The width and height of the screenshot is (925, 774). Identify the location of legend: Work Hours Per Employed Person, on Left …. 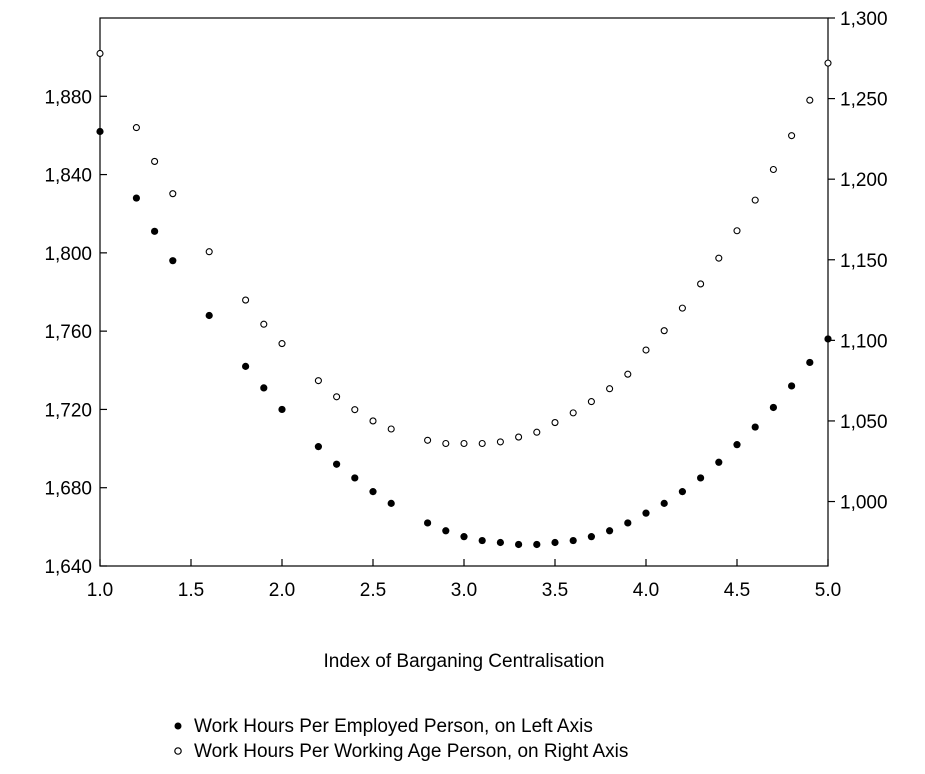
(401, 739).